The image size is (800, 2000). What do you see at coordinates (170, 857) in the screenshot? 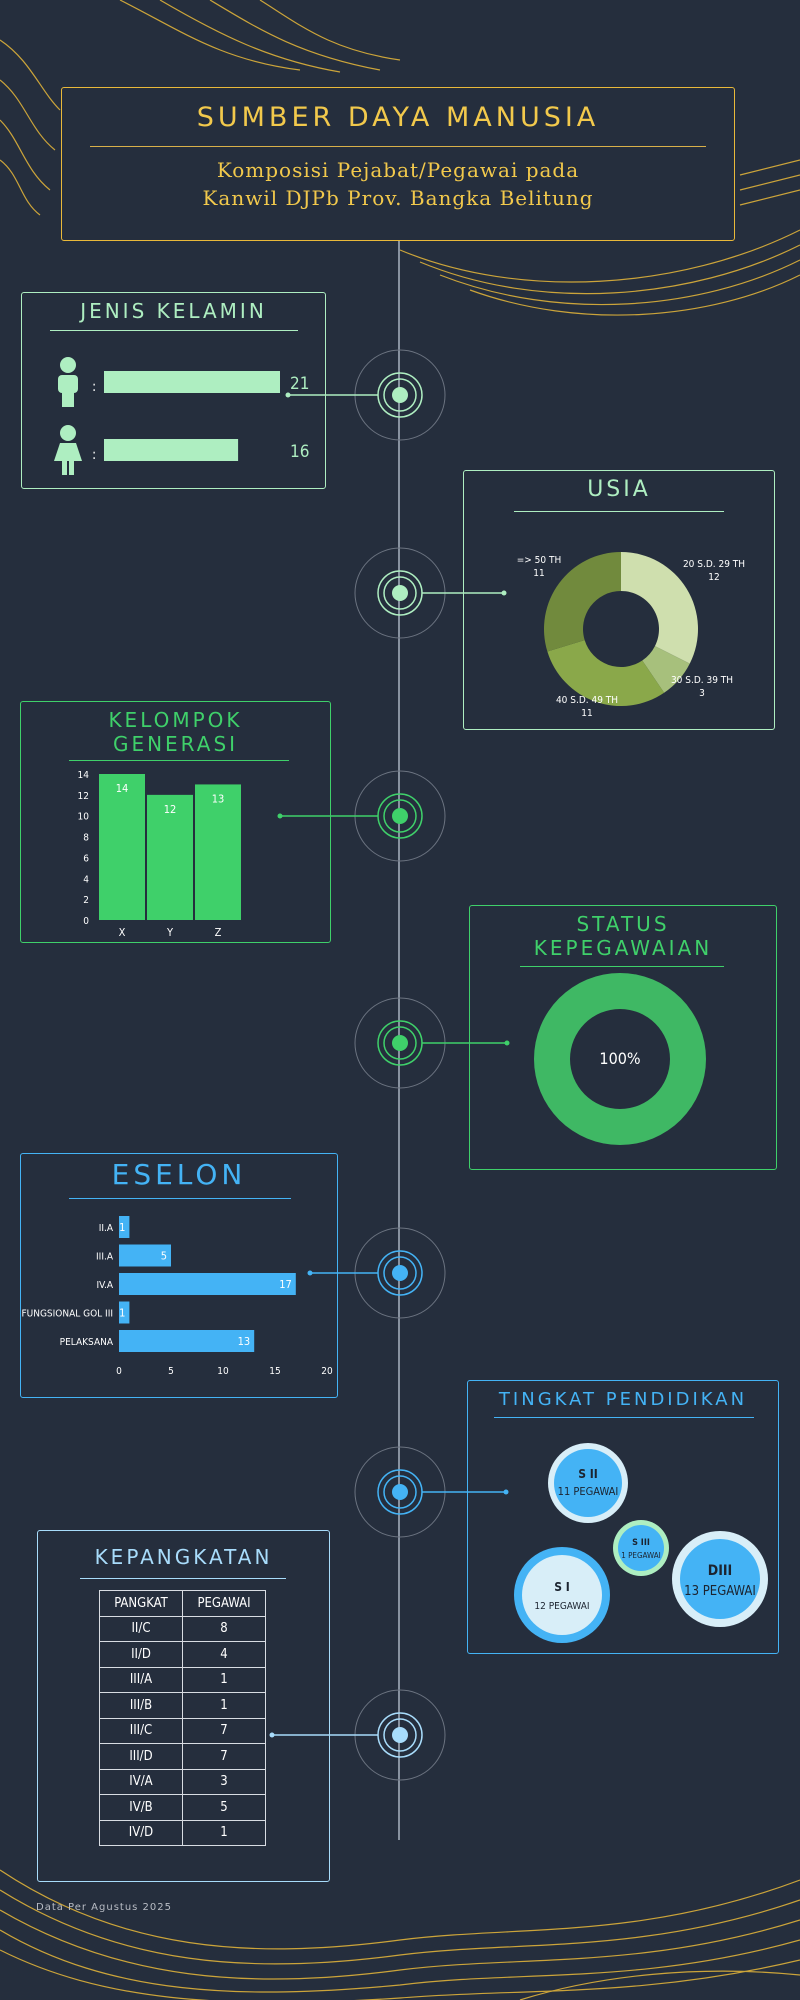
I see `generation-bar-Y` at bounding box center [170, 857].